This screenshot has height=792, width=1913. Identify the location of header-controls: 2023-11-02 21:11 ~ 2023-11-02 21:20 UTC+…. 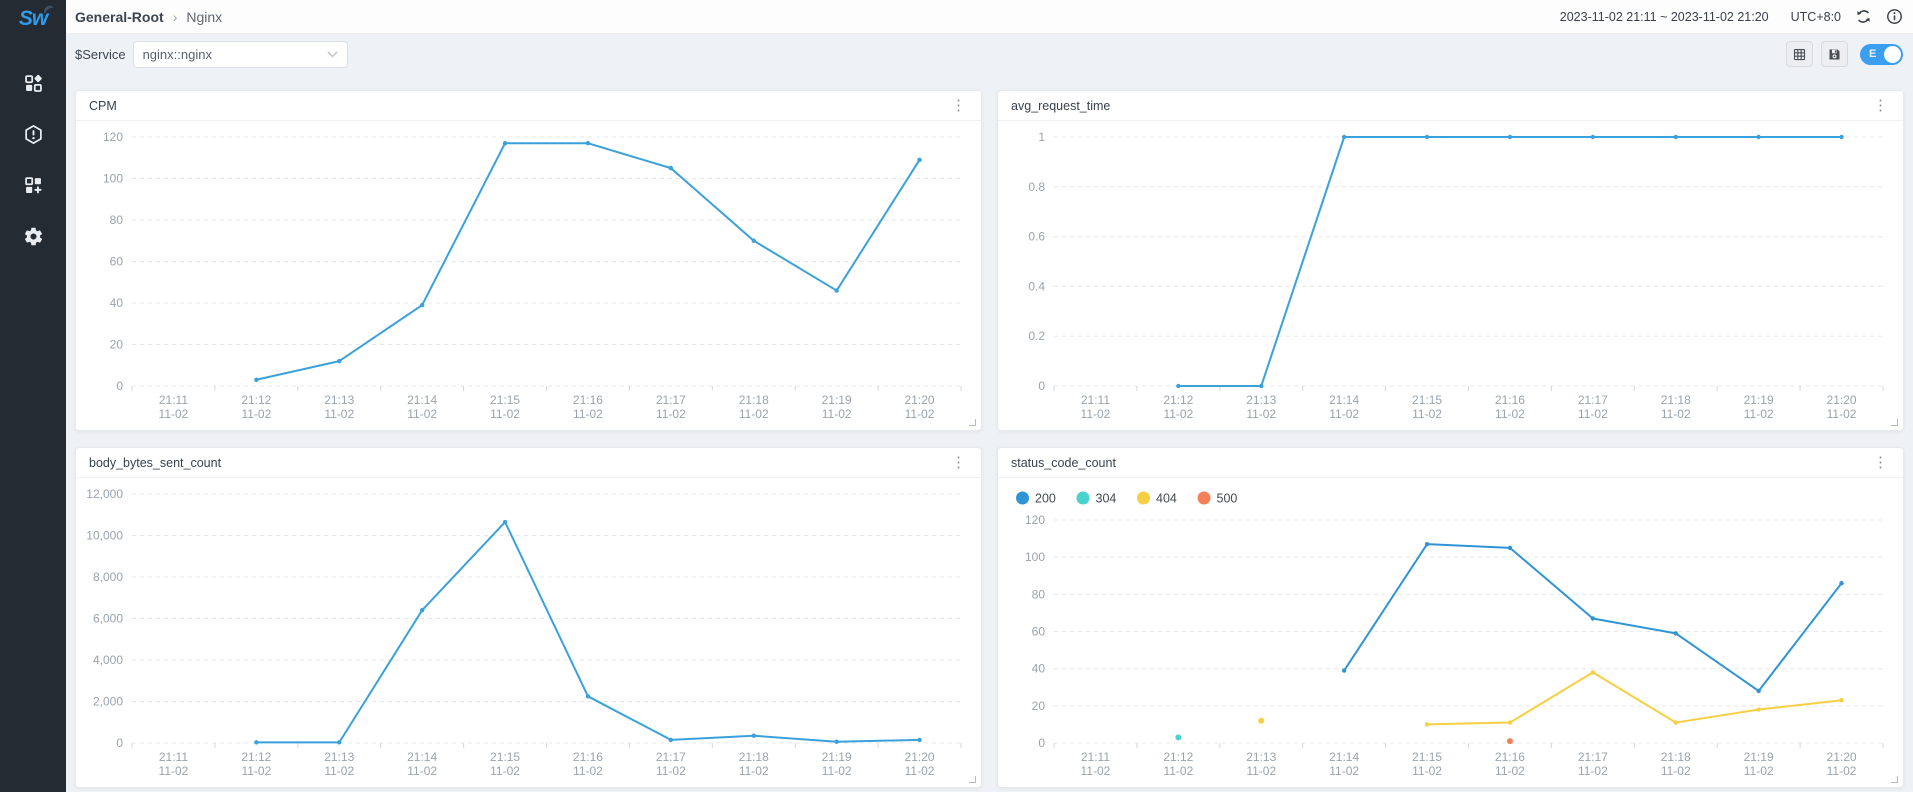
(1731, 16).